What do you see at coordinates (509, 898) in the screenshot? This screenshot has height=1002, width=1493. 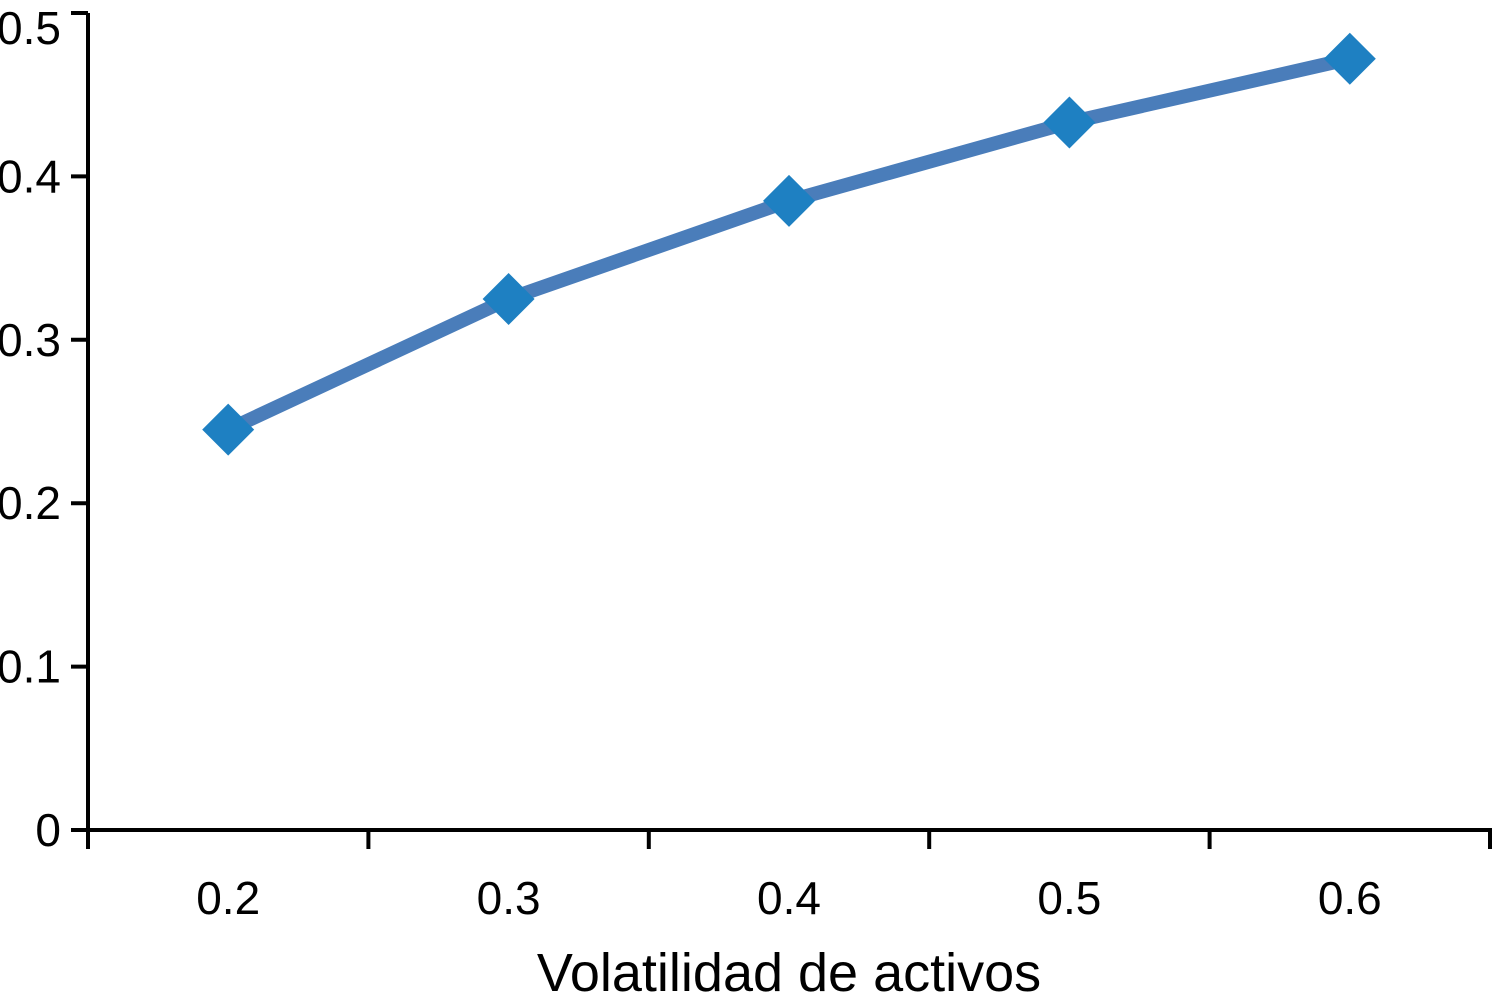 I see `x-tick-label: 0.3` at bounding box center [509, 898].